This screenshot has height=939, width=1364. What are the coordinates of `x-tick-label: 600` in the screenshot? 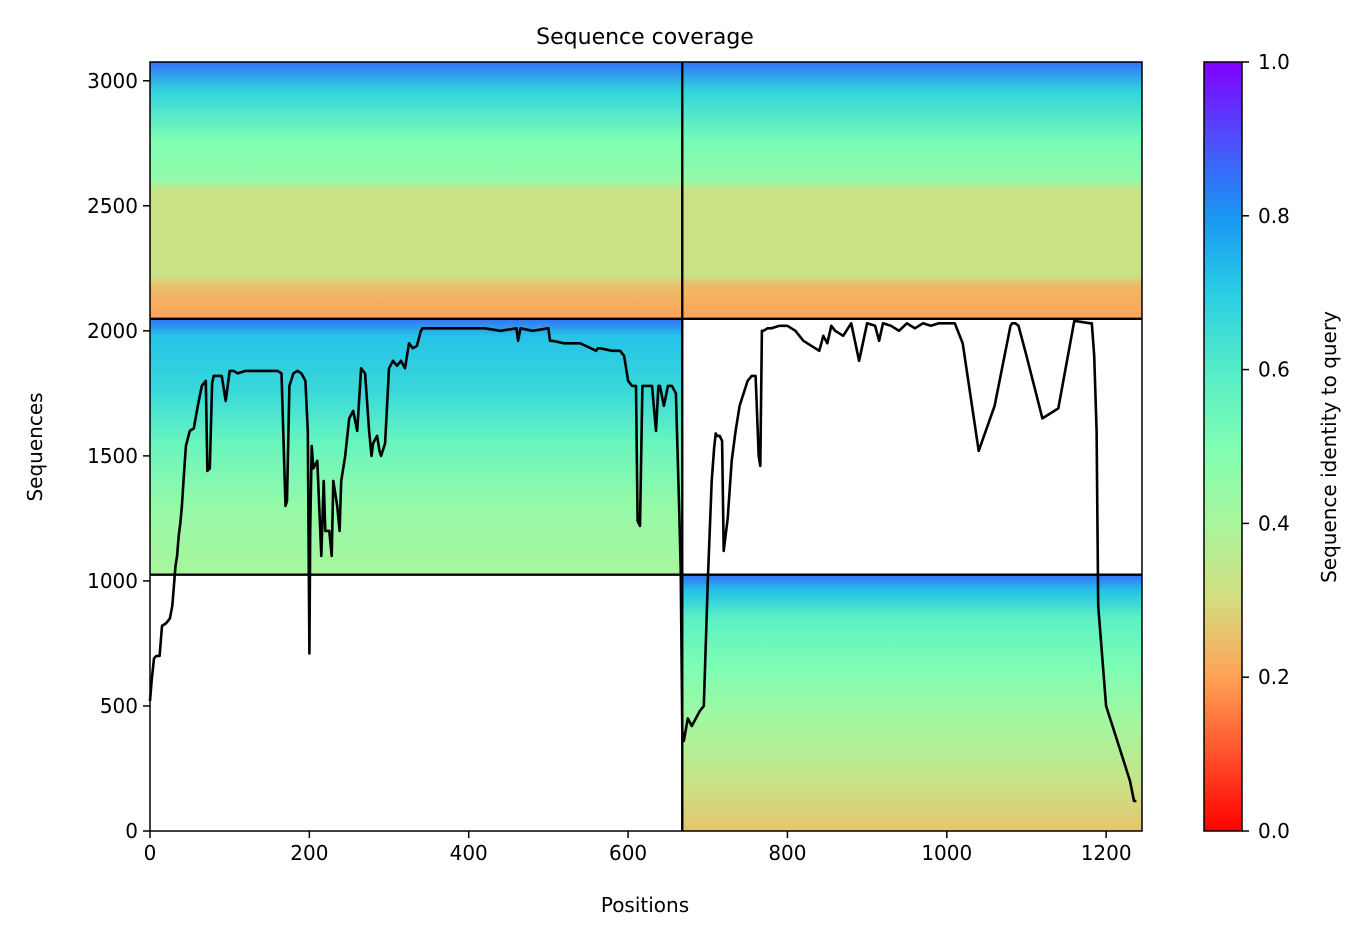 It's located at (628, 853).